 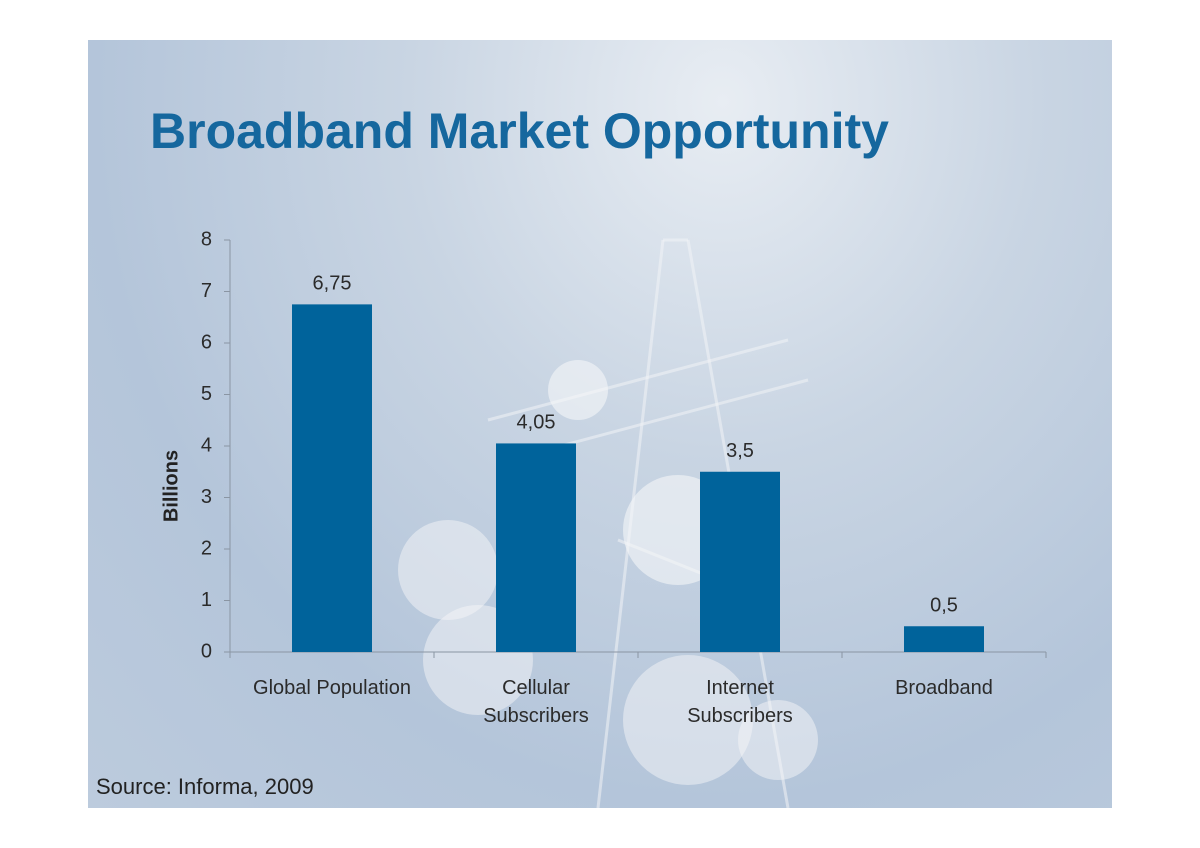 What do you see at coordinates (944, 688) in the screenshot?
I see `x-tick-label: Broadband` at bounding box center [944, 688].